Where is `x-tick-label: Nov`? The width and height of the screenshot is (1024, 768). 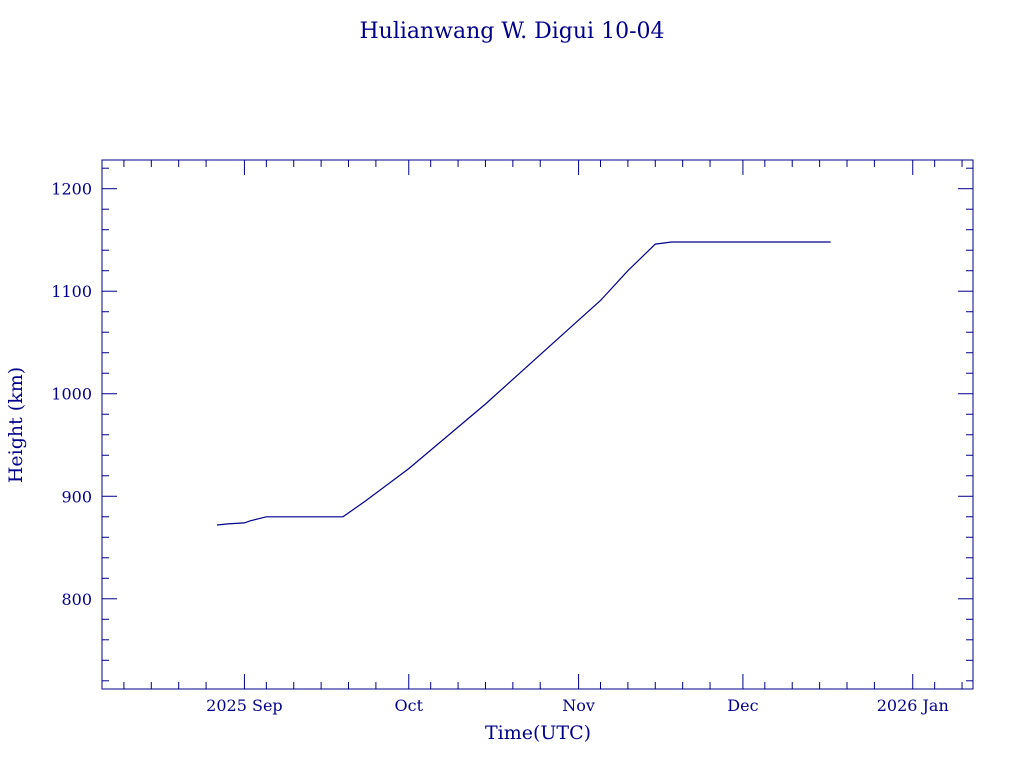
x-tick-label: Nov is located at coordinates (578, 705).